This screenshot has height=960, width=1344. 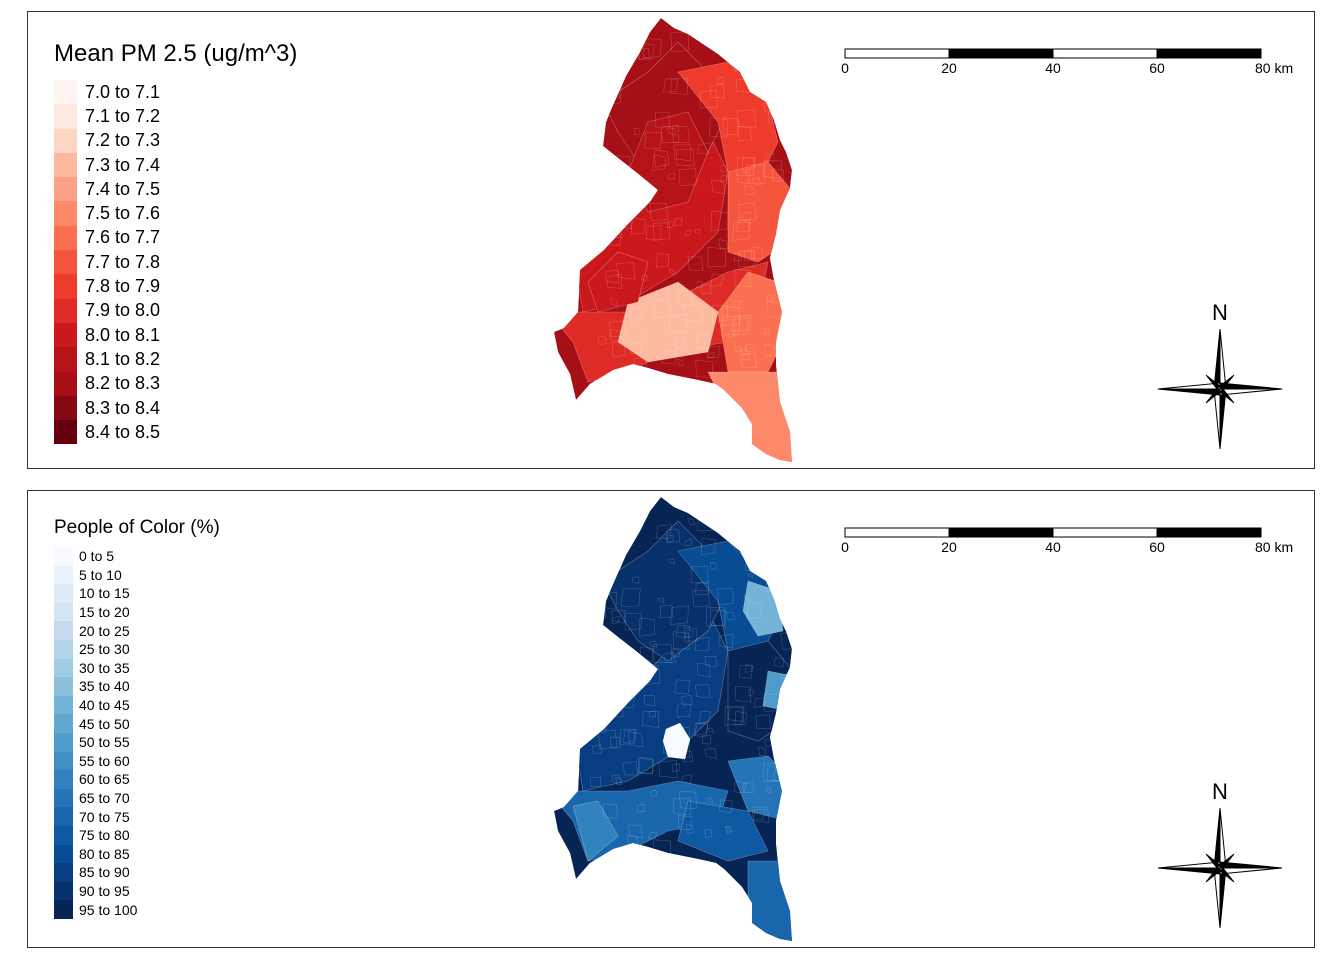 I want to click on legend-label: 45 to 50, so click(x=104, y=723).